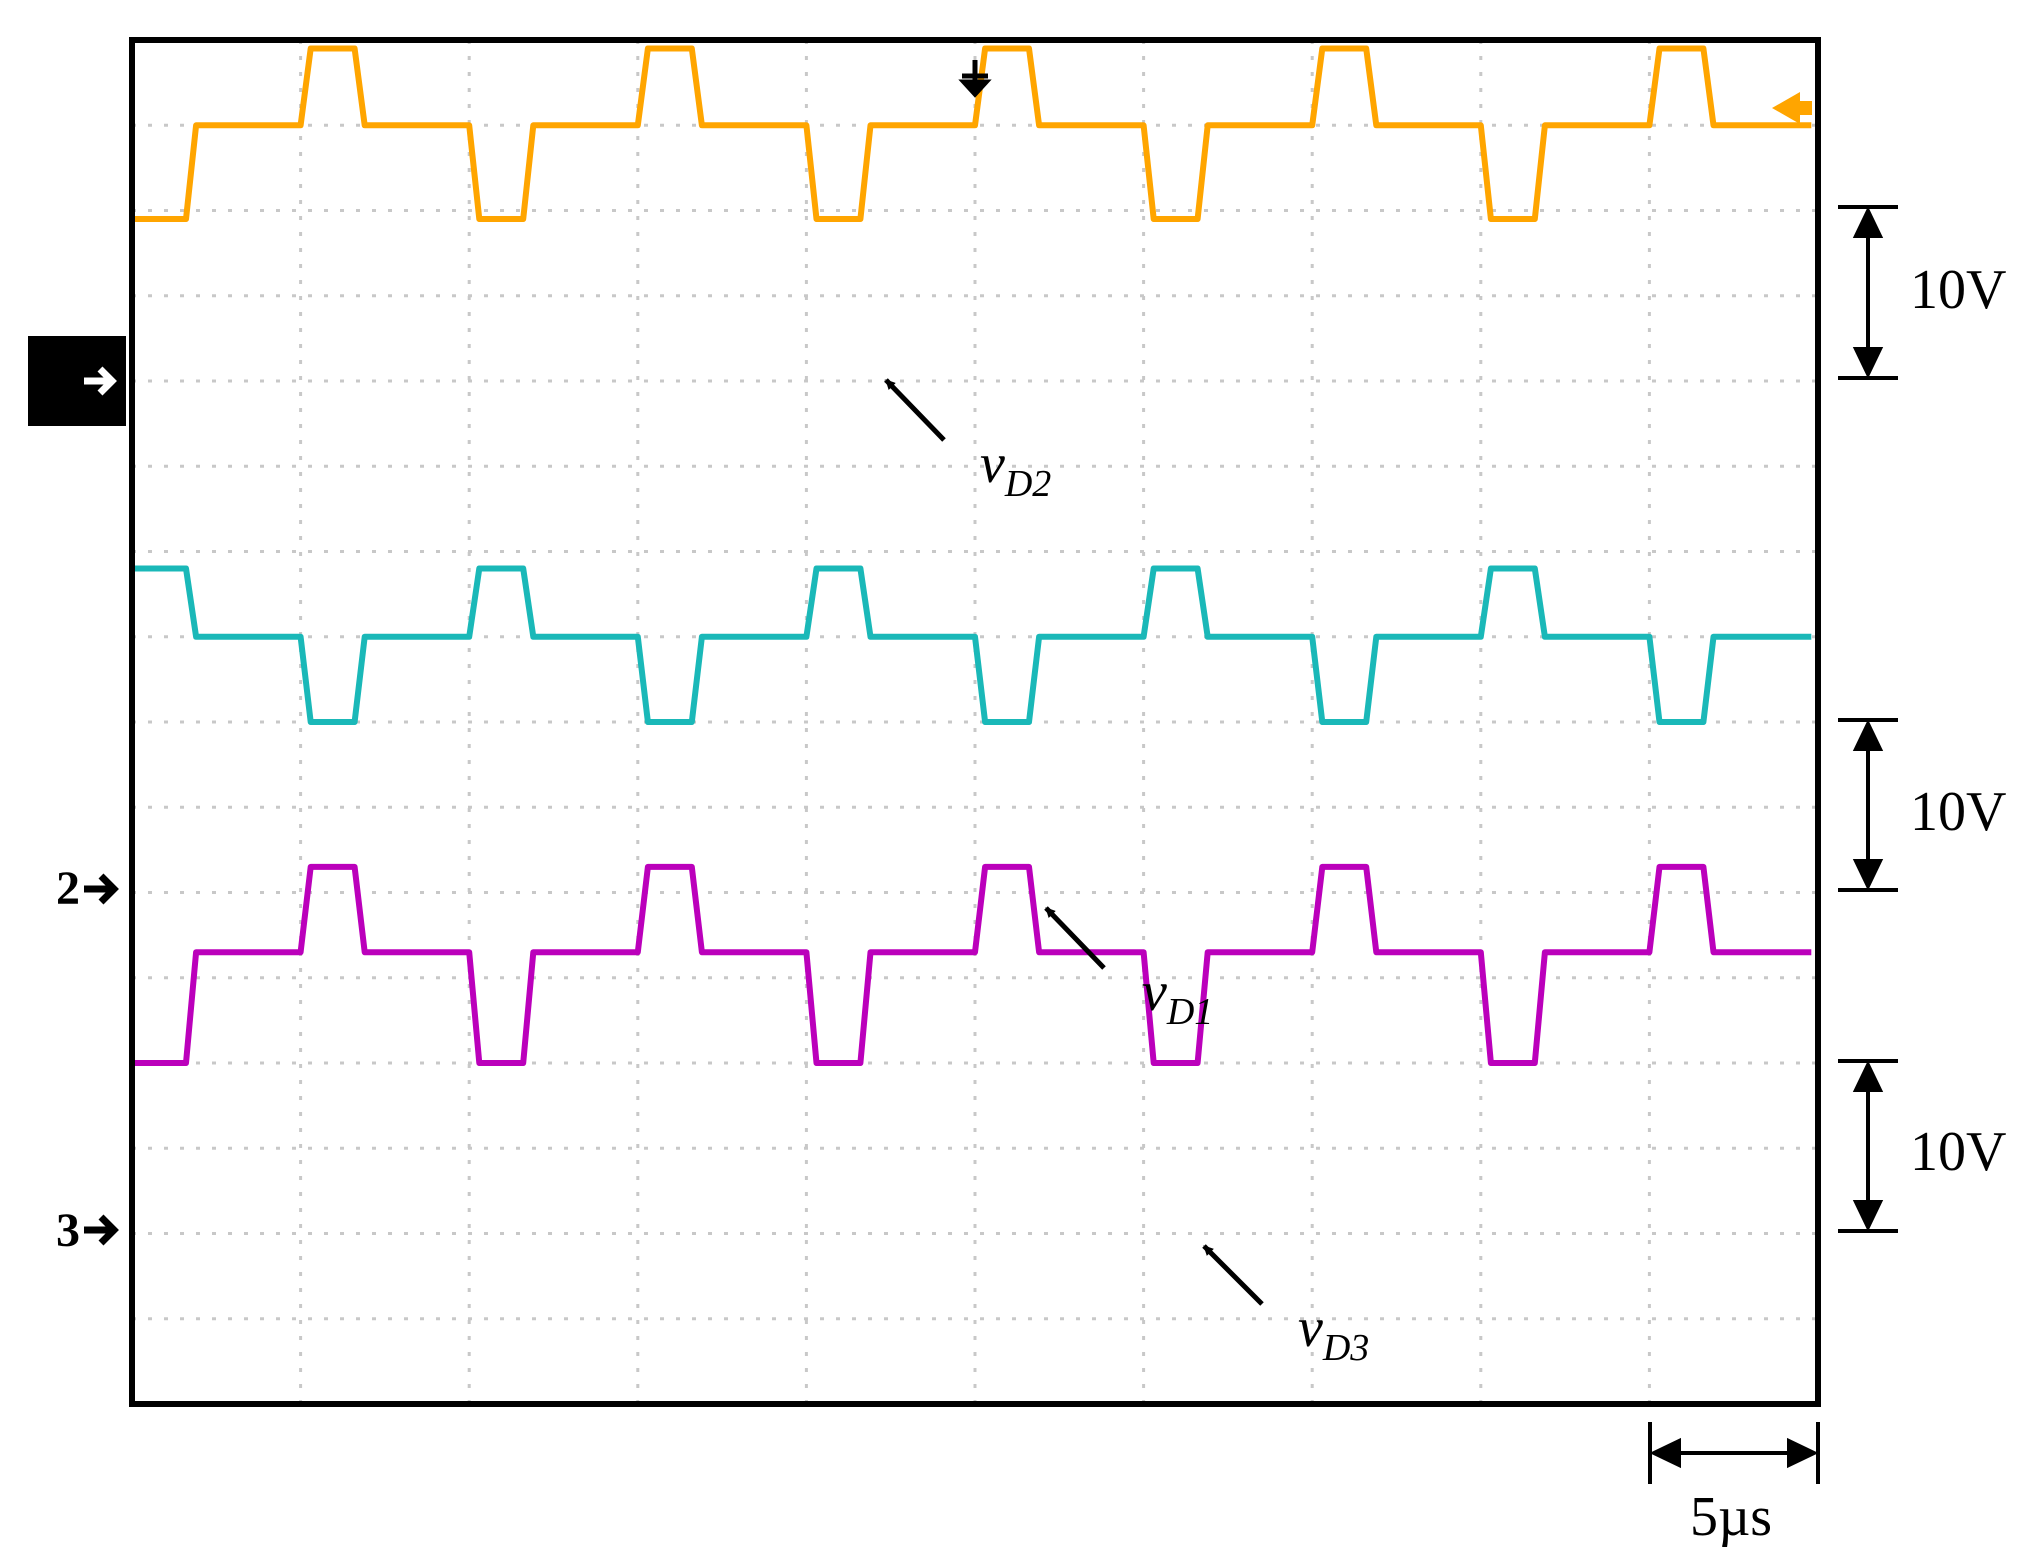 Image resolution: width=2036 pixels, height=1563 pixels. What do you see at coordinates (1958, 1152) in the screenshot?
I see `scale-label-ch3: 10V` at bounding box center [1958, 1152].